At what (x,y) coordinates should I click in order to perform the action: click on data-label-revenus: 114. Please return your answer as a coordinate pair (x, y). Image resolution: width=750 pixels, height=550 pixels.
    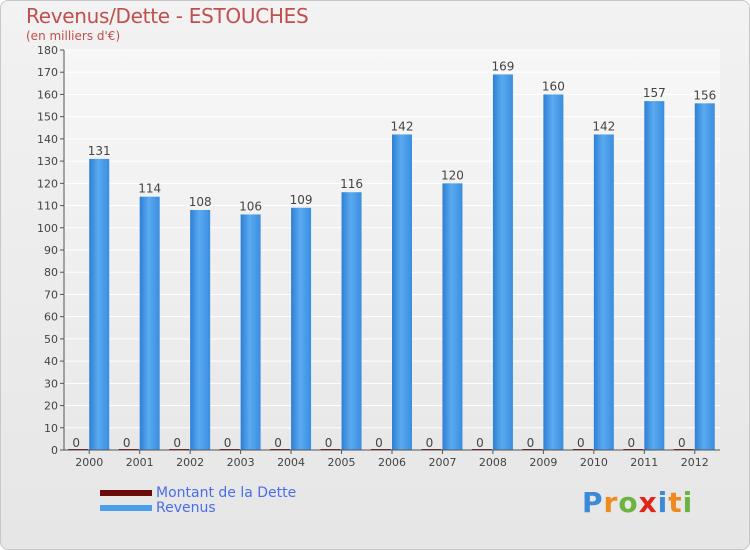
    Looking at the image, I should click on (149, 189).